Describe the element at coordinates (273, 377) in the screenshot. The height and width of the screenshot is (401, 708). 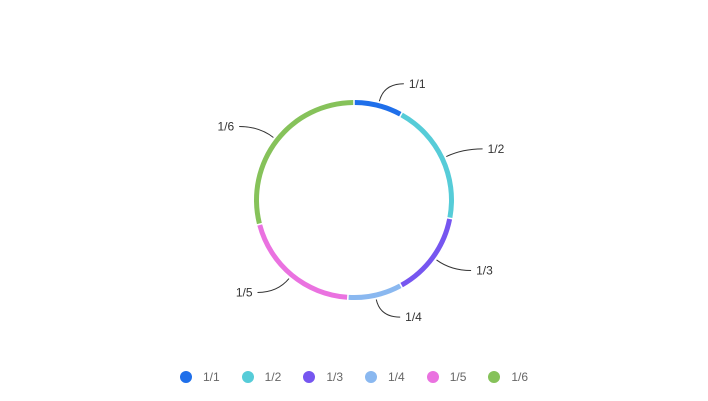
I see `legend-label-2: 1/2` at that location.